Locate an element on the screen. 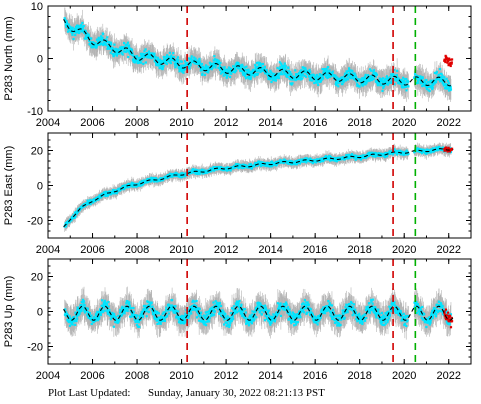 This screenshot has width=481, height=404. model-line-up is located at coordinates (258, 313).